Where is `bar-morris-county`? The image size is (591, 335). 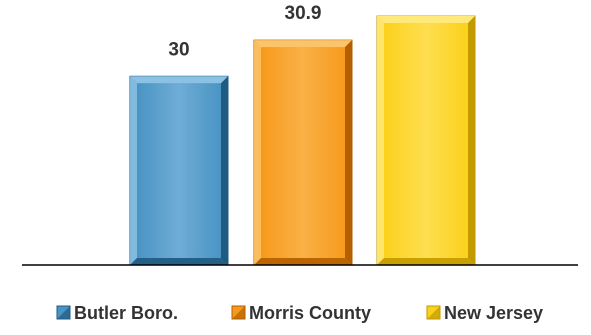 bar-morris-county is located at coordinates (303, 152).